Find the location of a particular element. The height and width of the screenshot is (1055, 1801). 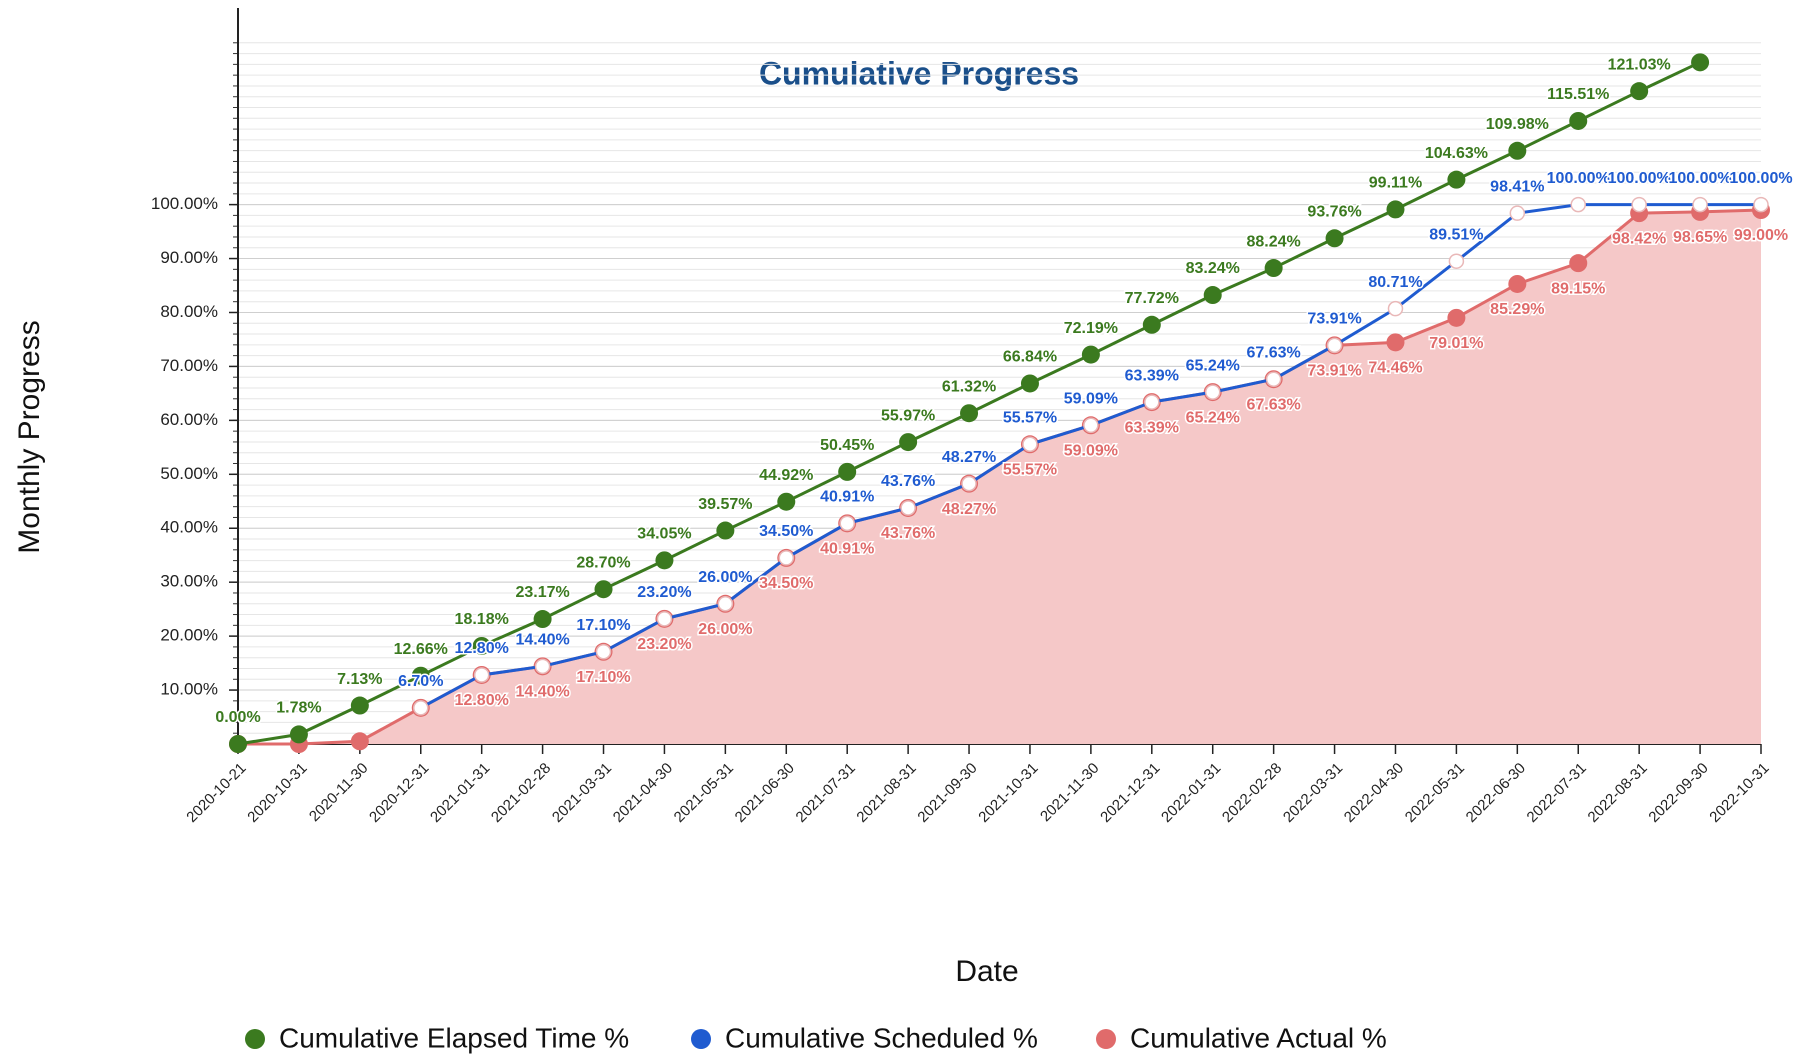

data-label: 100.00% is located at coordinates (1699, 178).